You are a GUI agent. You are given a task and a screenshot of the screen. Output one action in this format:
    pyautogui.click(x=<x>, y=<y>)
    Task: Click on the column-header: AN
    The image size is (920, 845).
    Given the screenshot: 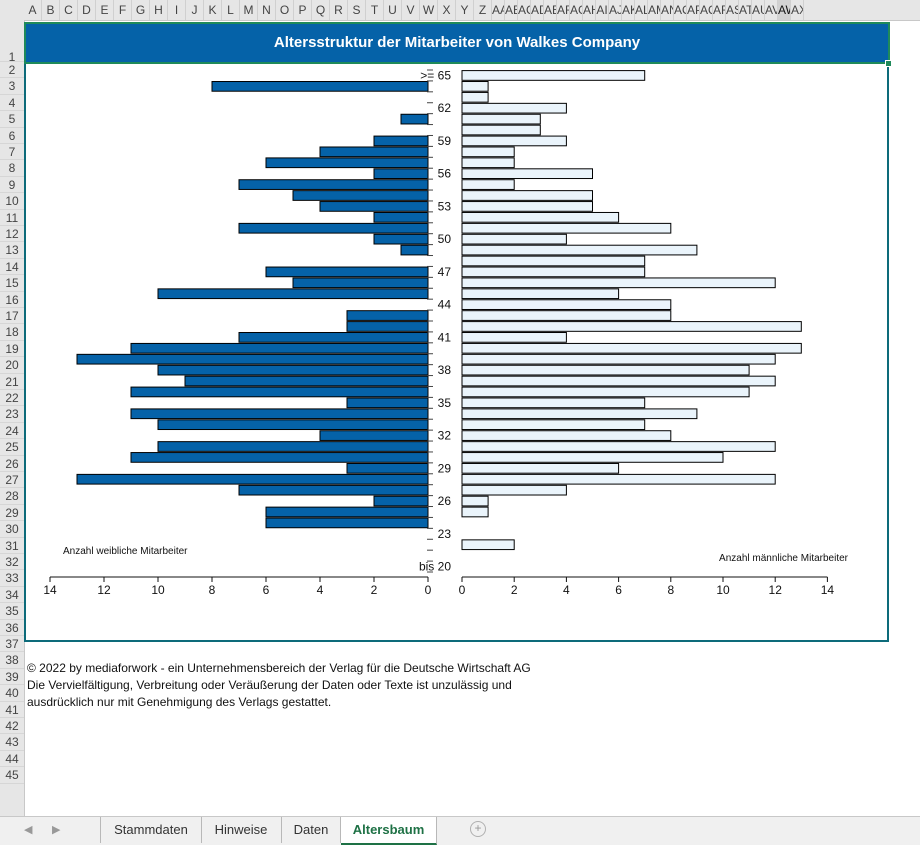 What is the action you would take?
    pyautogui.click(x=667, y=10)
    